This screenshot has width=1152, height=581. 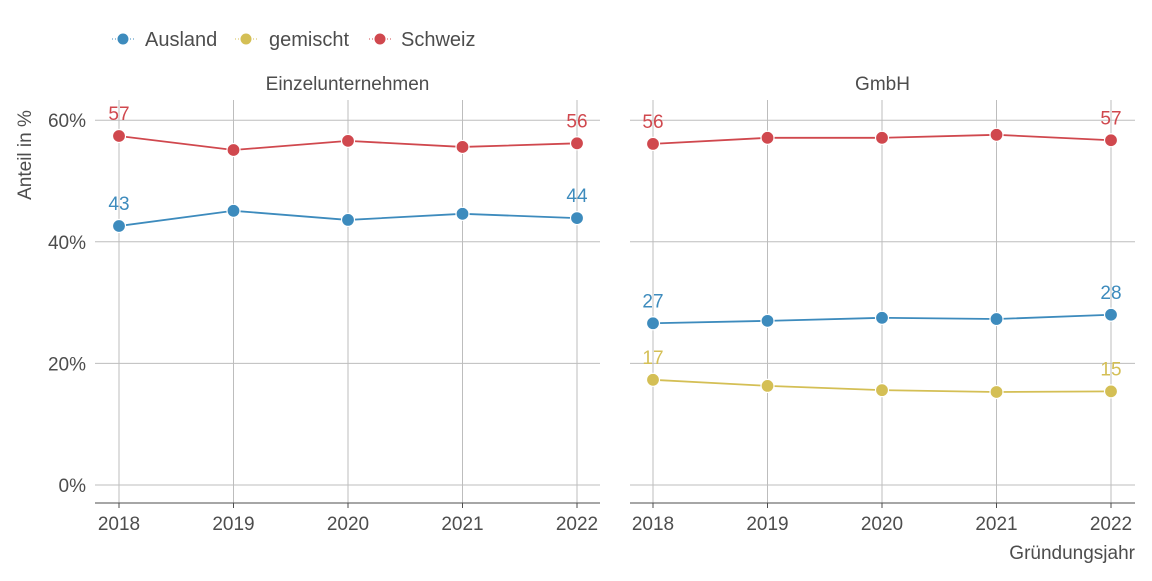 What do you see at coordinates (73, 486) in the screenshot?
I see `y-tick-label: 0%` at bounding box center [73, 486].